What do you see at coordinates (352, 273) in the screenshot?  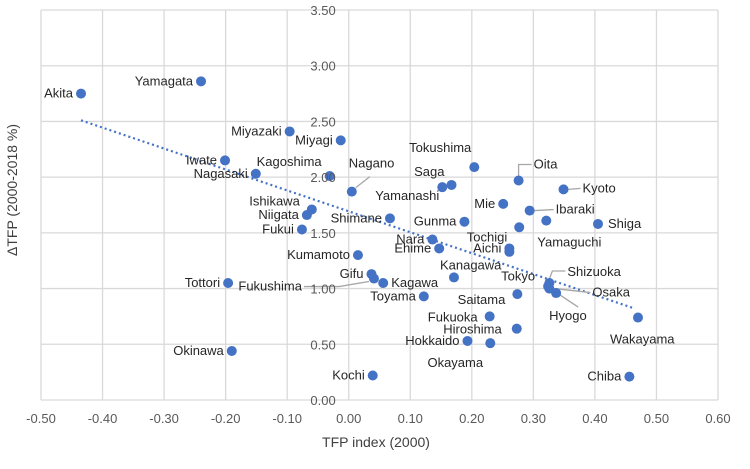 I see `point-label: Gifu` at bounding box center [352, 273].